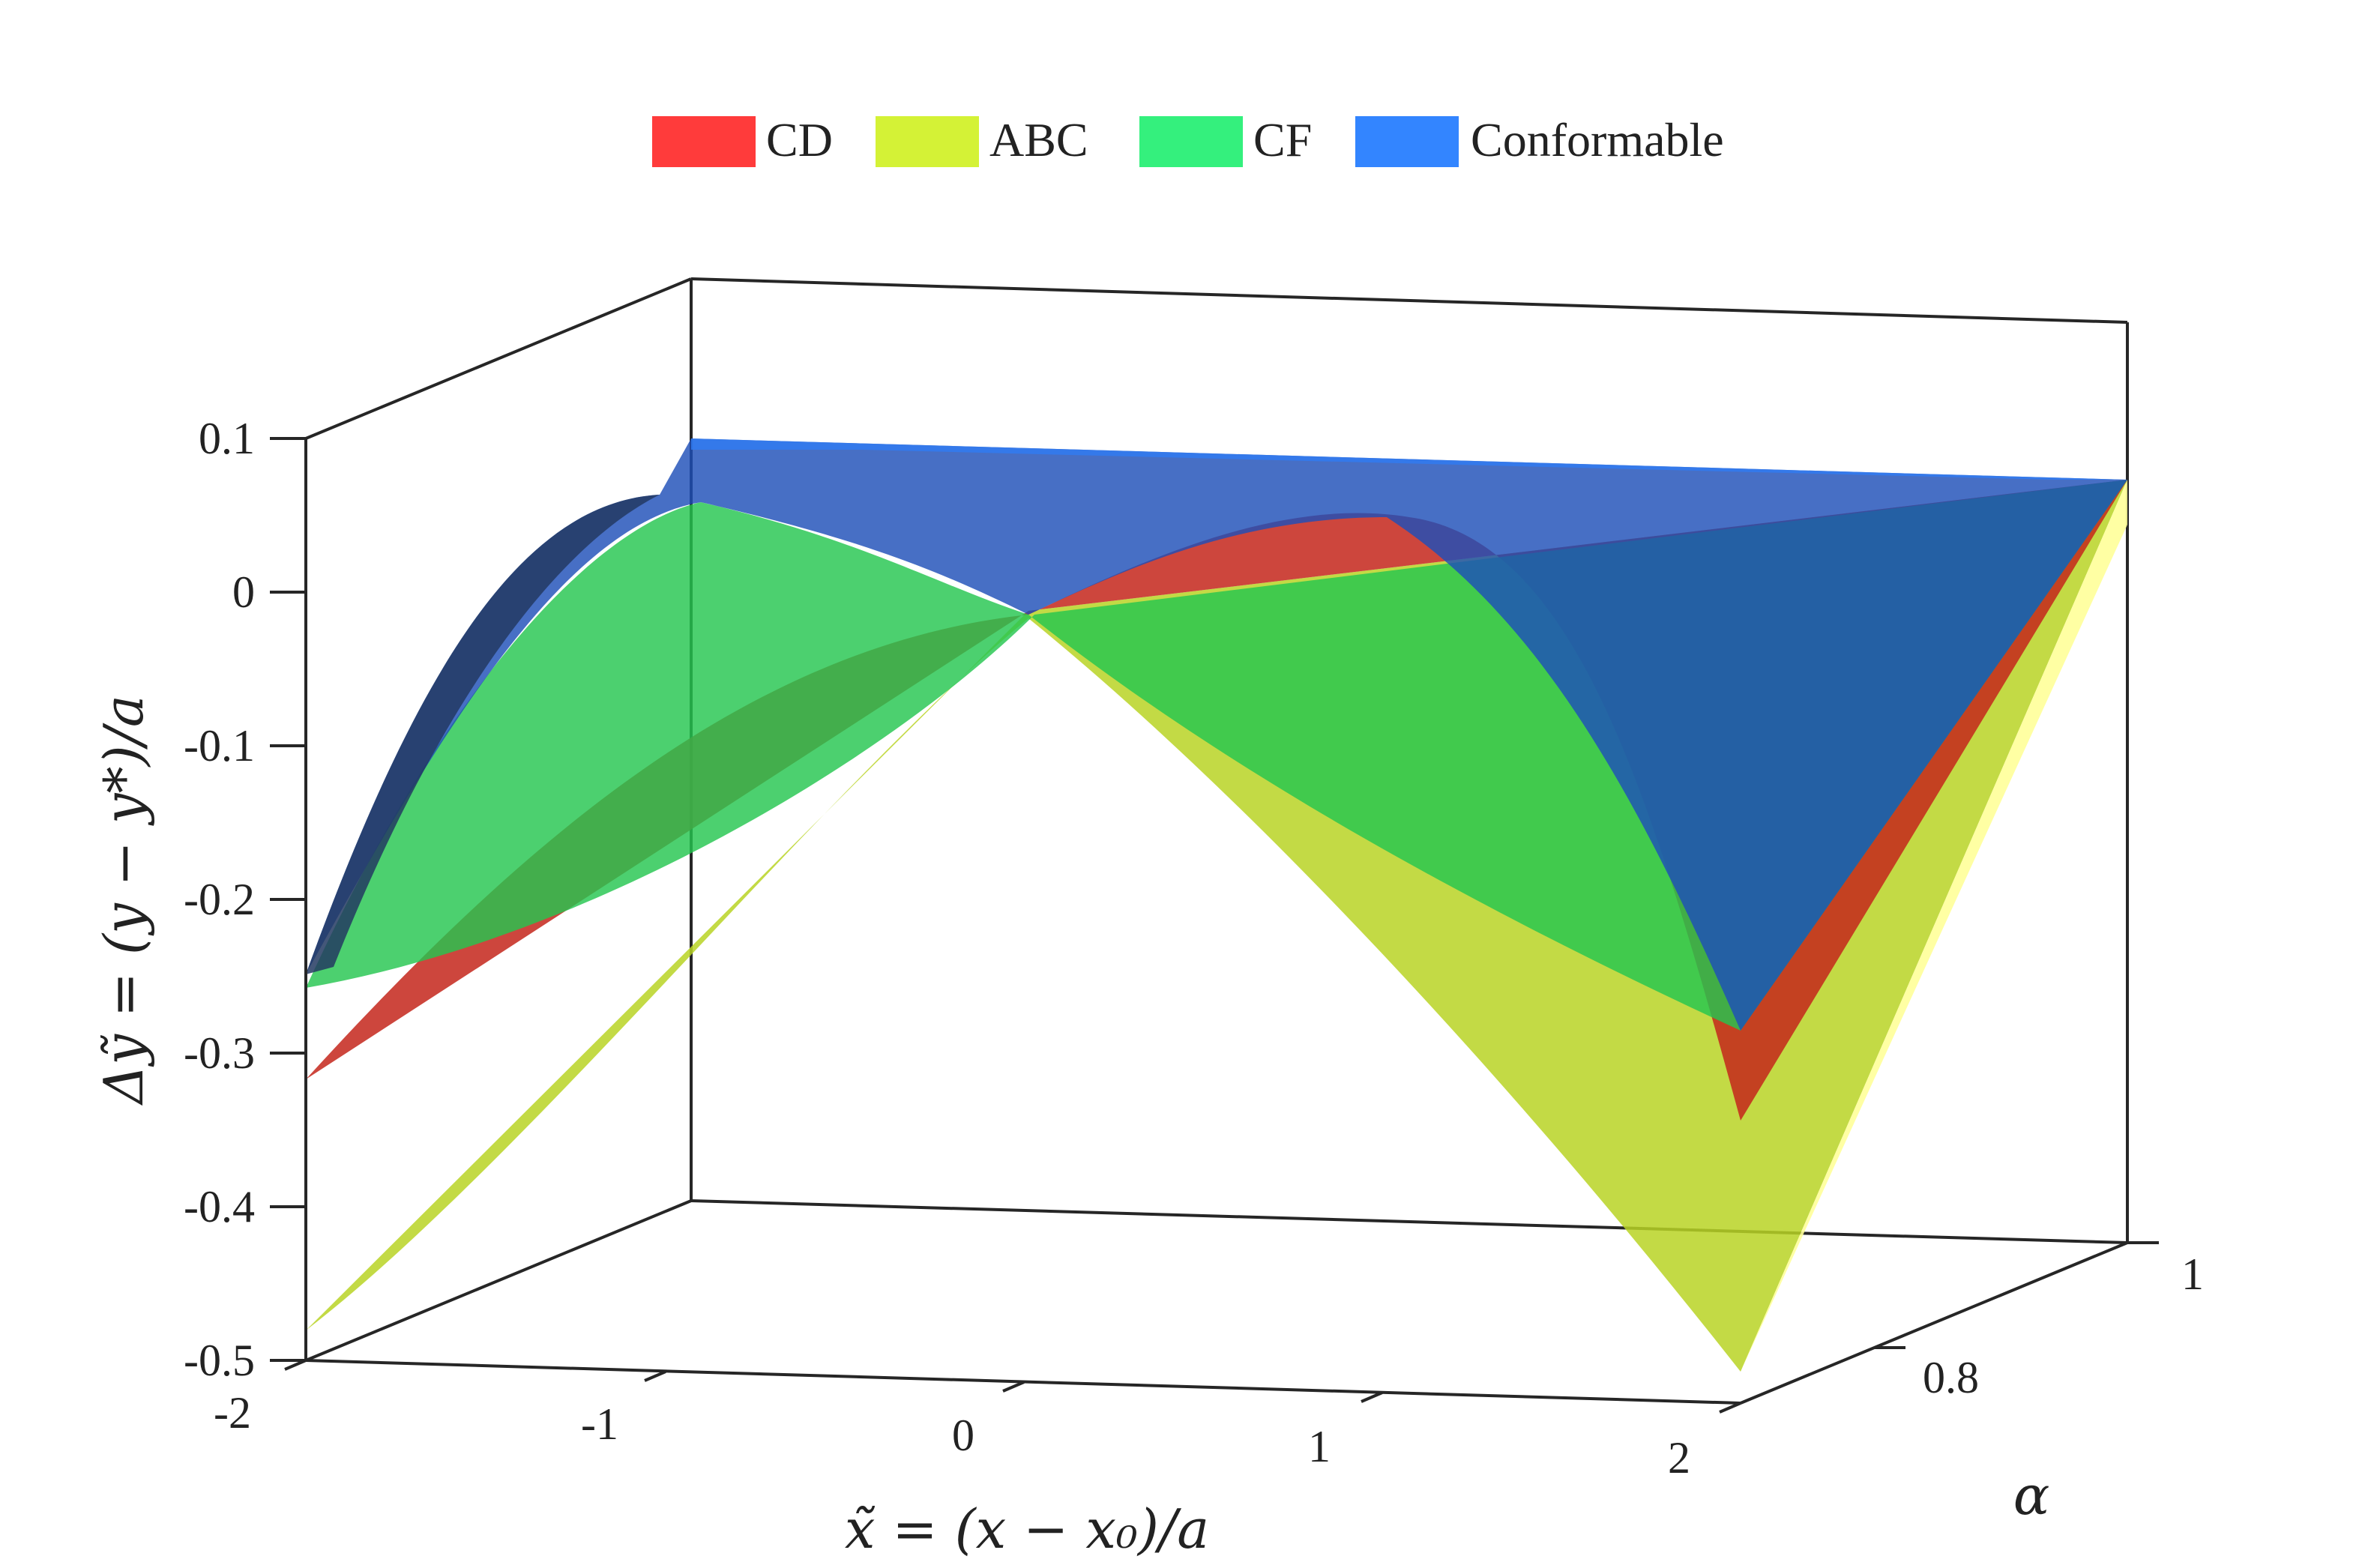 The width and height of the screenshot is (2353, 1568). What do you see at coordinates (1409, 459) in the screenshot?
I see `surface-conformable-top` at bounding box center [1409, 459].